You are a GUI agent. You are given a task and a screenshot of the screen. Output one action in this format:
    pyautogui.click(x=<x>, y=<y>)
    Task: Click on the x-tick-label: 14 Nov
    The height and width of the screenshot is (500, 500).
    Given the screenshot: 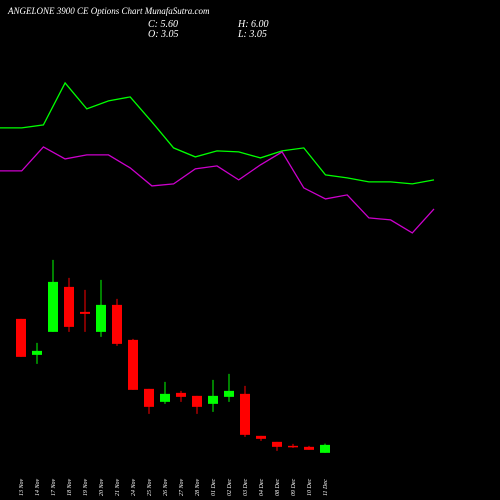 What is the action you would take?
    pyautogui.click(x=37, y=487)
    